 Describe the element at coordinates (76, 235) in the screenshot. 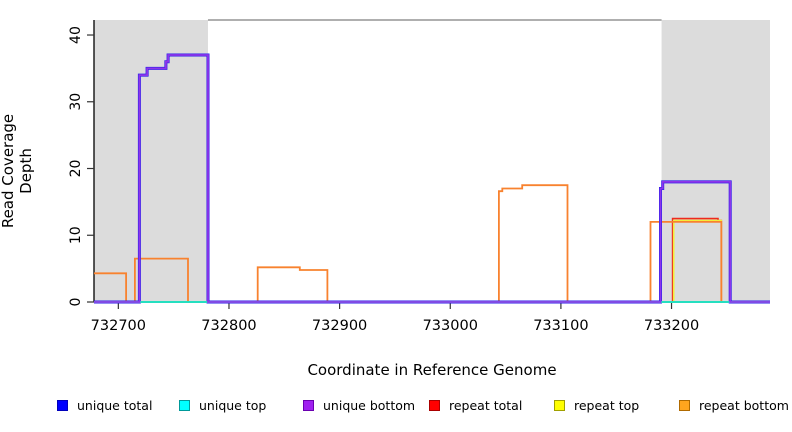

I see `y-tick-label: 10` at that location.